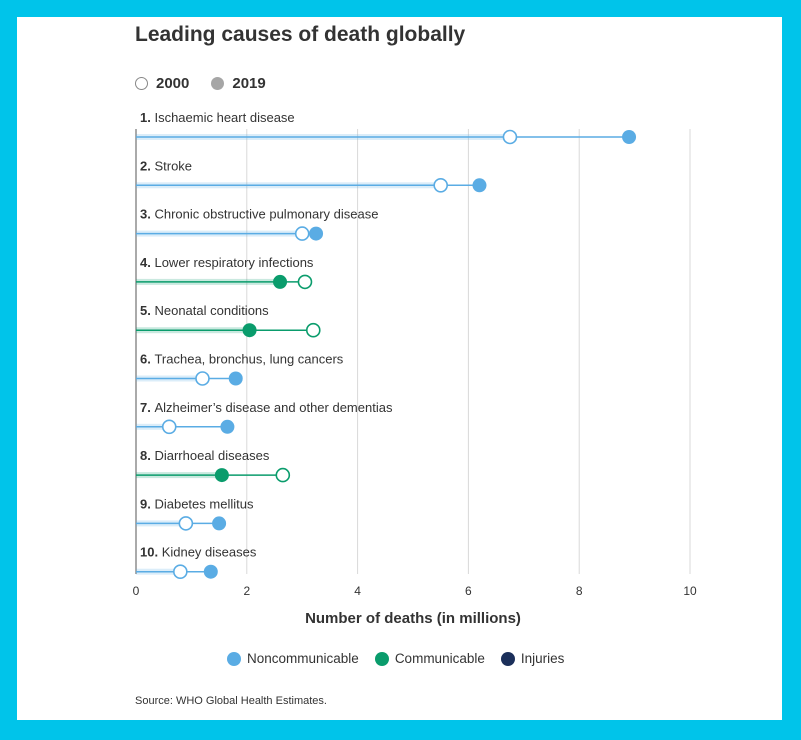 This screenshot has width=801, height=740. What do you see at coordinates (439, 658) in the screenshot?
I see `communicable-legend-label: Communicable` at bounding box center [439, 658].